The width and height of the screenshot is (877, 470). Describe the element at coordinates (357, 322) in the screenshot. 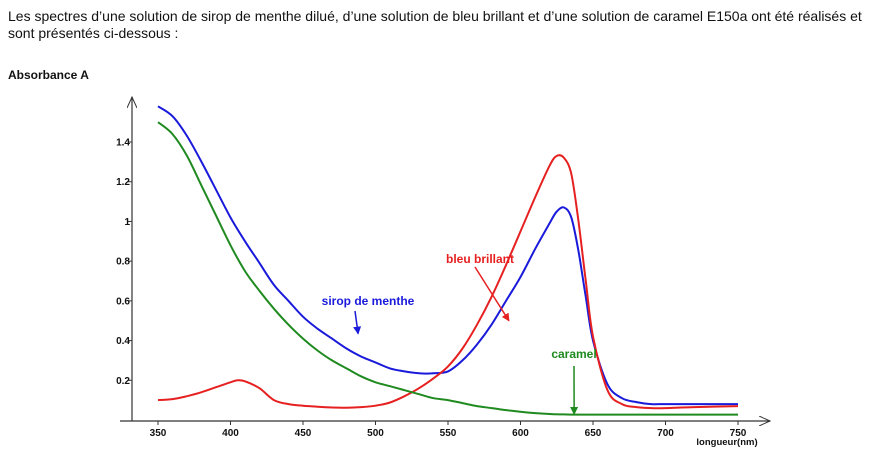

I see `annotation-arrow-sirop-de-menthe` at that location.